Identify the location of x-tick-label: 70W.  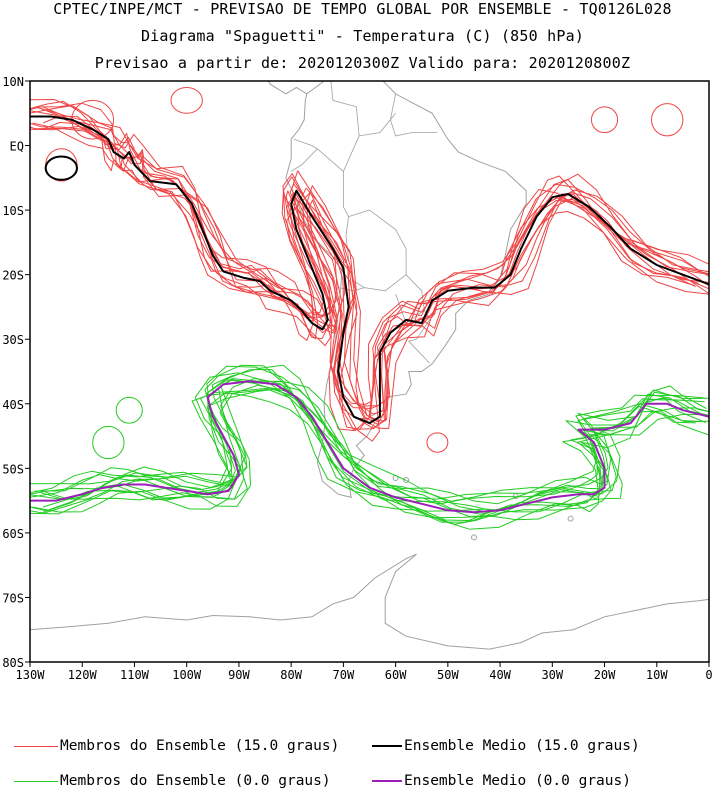
(344, 675).